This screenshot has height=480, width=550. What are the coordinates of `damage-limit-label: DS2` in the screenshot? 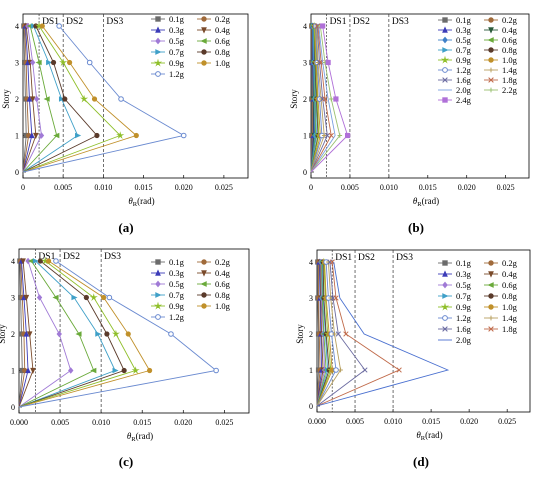 It's located at (71, 257).